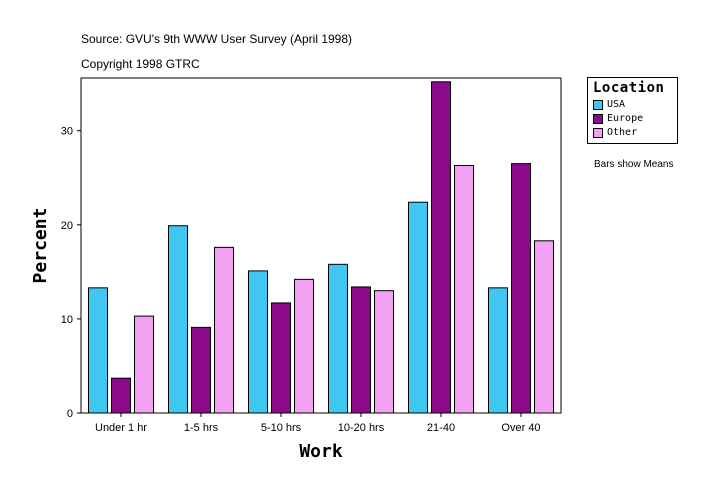 Image resolution: width=724 pixels, height=496 pixels. I want to click on x-tick-label: 10-20 hrs, so click(361, 428).